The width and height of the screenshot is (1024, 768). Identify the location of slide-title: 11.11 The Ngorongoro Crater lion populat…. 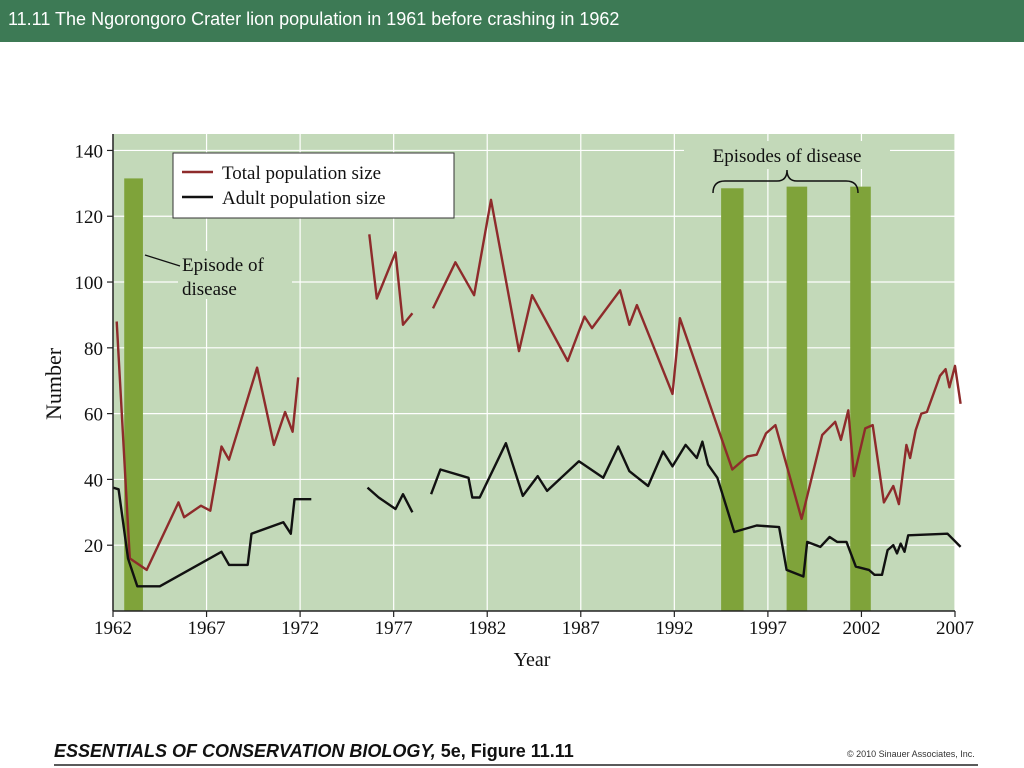
(314, 19).